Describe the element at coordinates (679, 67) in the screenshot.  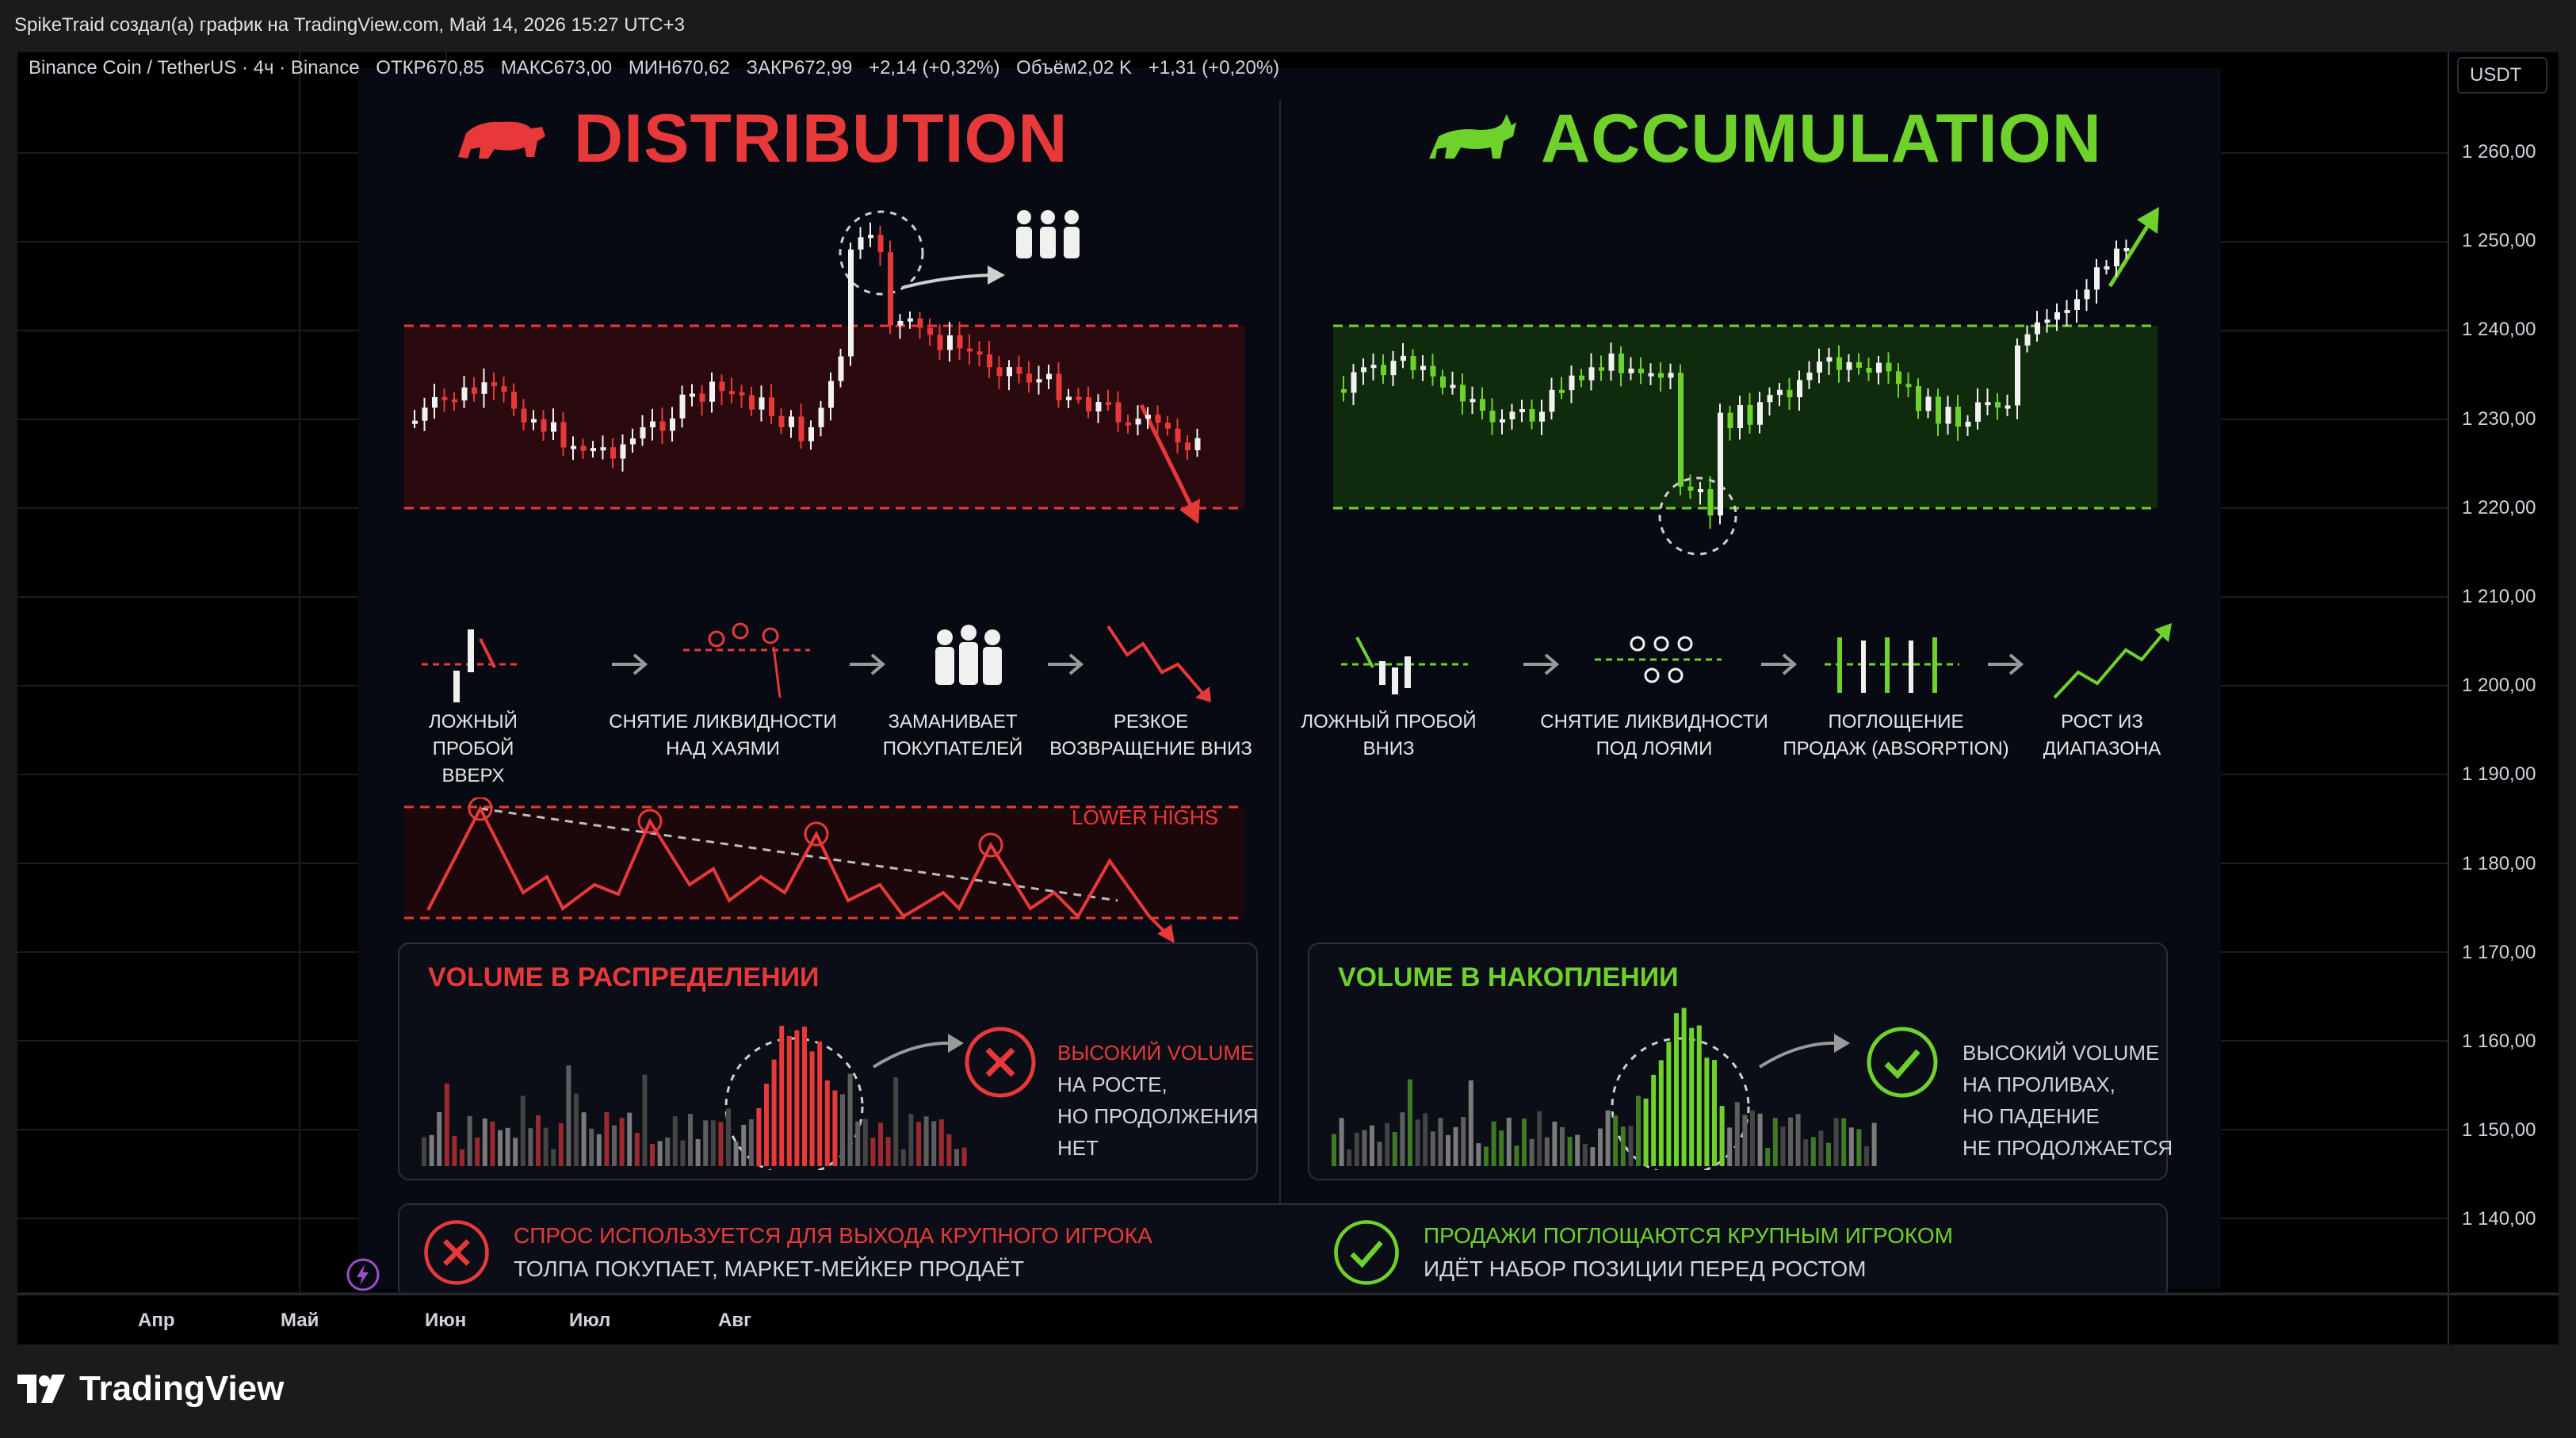
I see `legend-low: МИН670,62` at that location.